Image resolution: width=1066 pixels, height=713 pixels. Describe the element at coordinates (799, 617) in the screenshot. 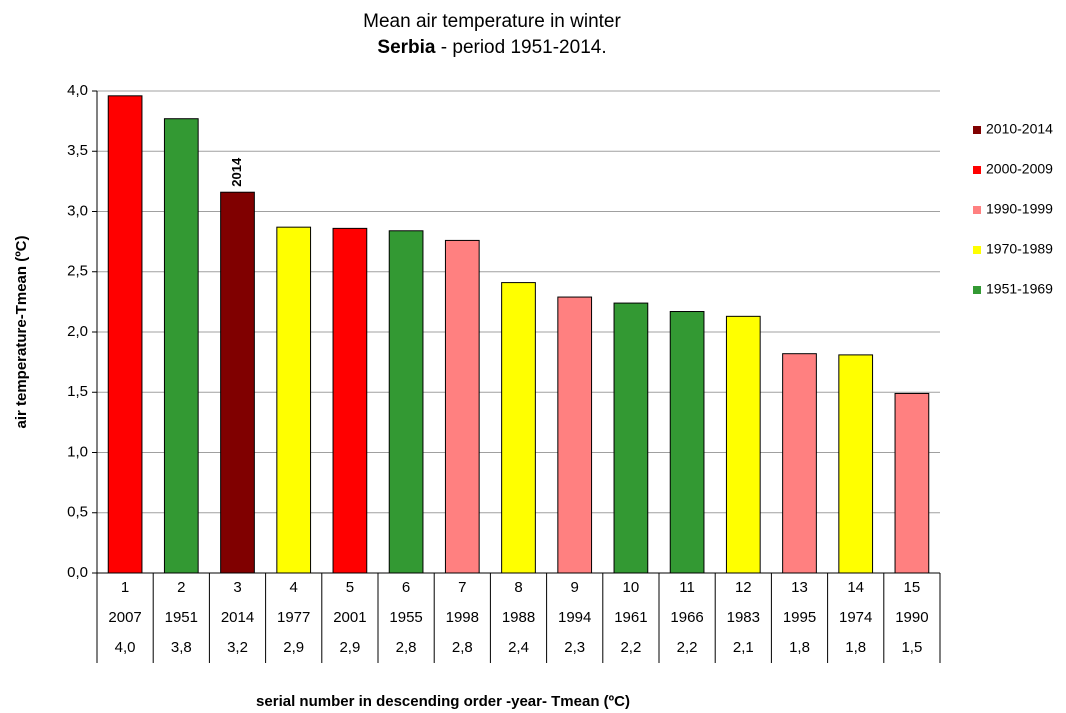

I see `year-label: 1995` at that location.